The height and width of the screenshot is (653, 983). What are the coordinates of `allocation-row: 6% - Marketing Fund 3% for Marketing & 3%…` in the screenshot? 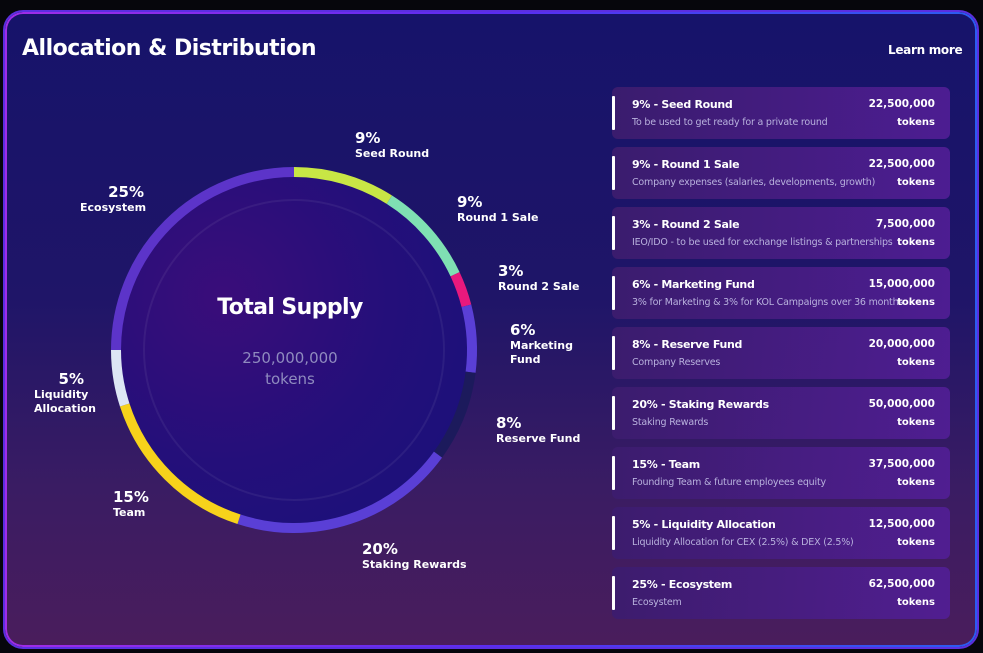 It's located at (781, 293).